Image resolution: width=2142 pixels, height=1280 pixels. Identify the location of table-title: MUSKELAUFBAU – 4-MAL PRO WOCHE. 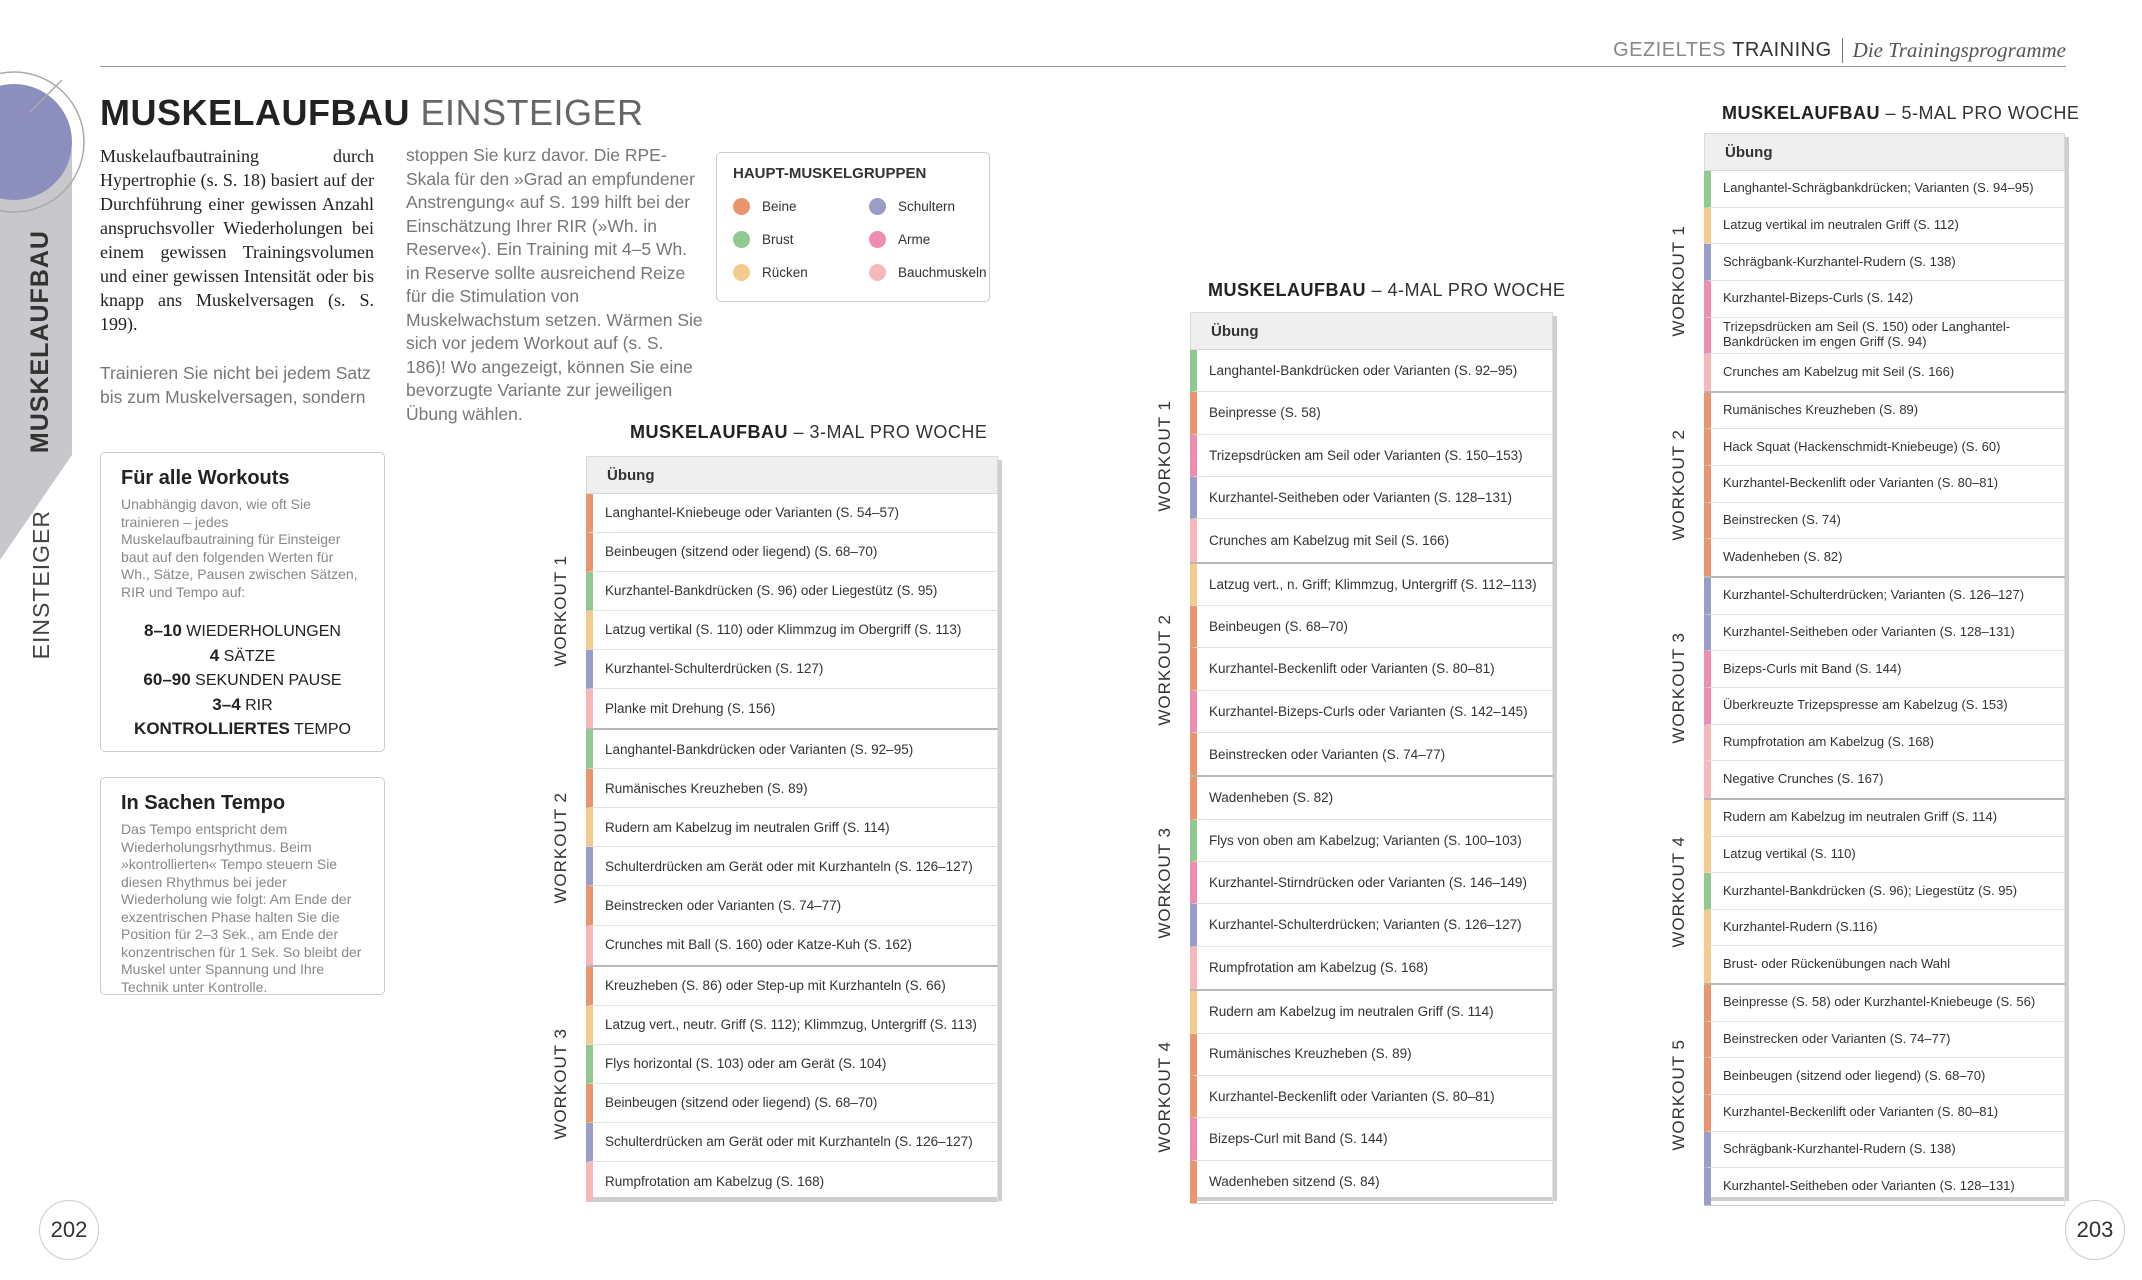
(1386, 290).